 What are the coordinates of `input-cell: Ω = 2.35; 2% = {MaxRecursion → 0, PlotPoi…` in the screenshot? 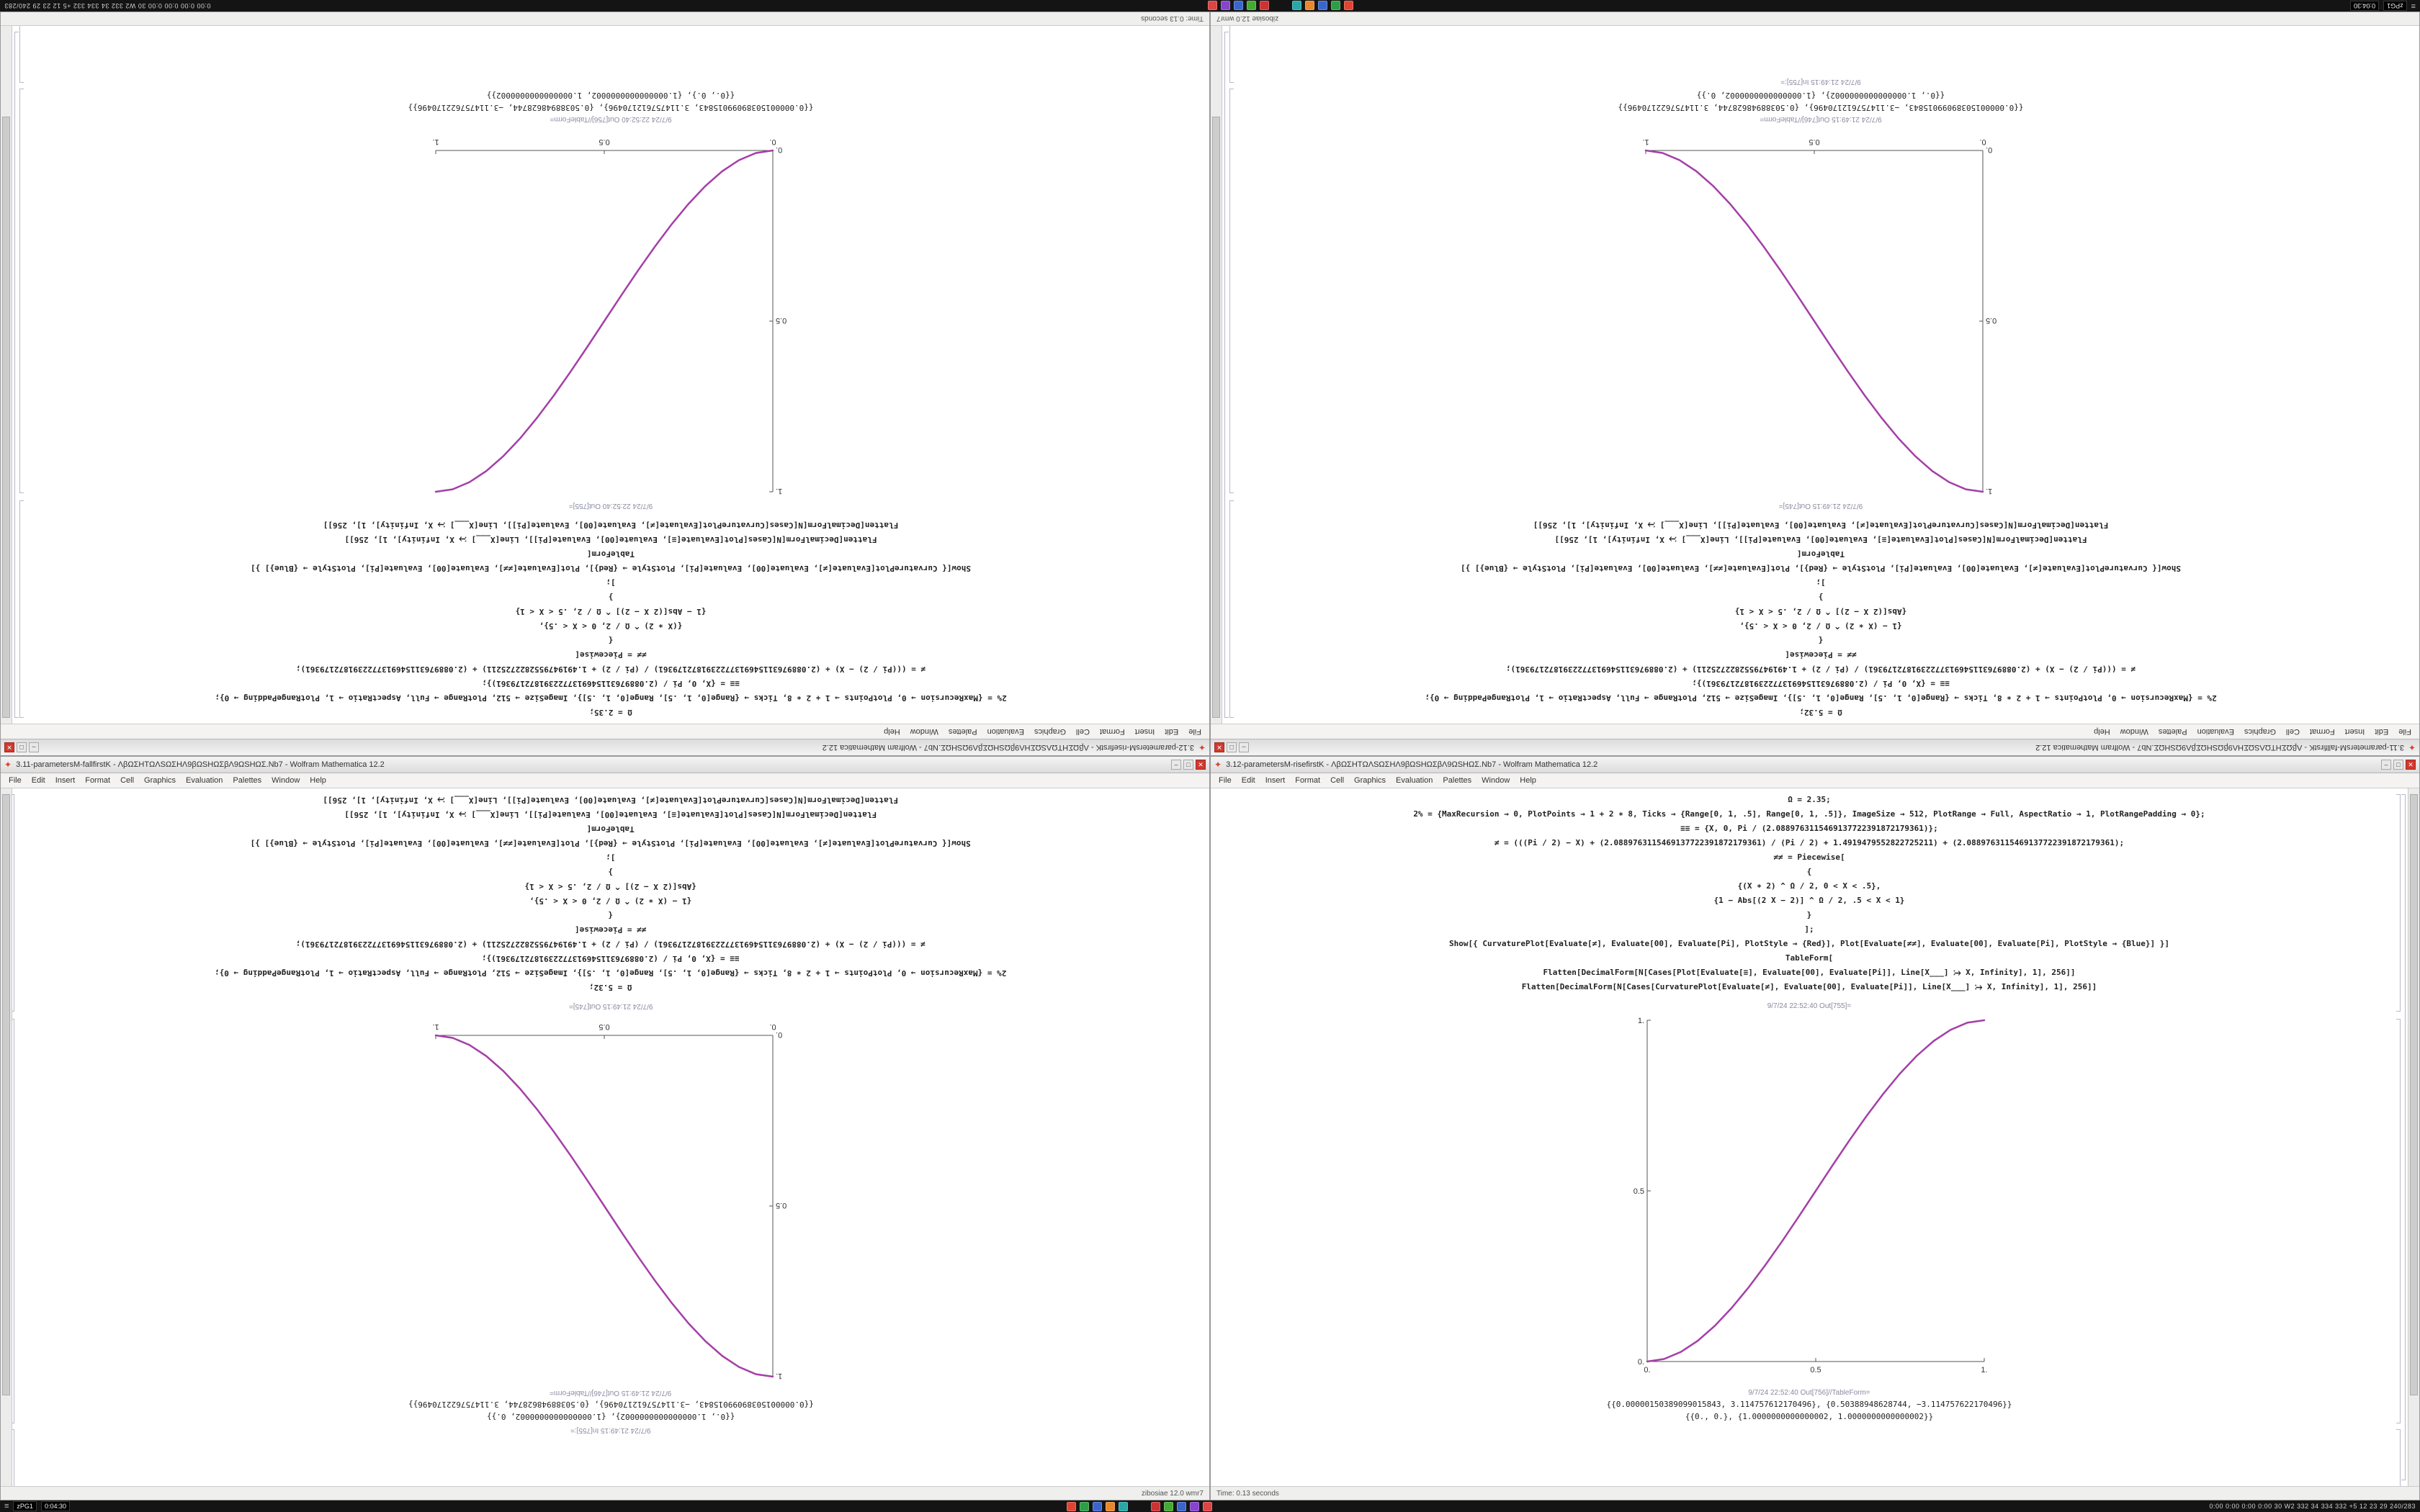 It's located at (1809, 893).